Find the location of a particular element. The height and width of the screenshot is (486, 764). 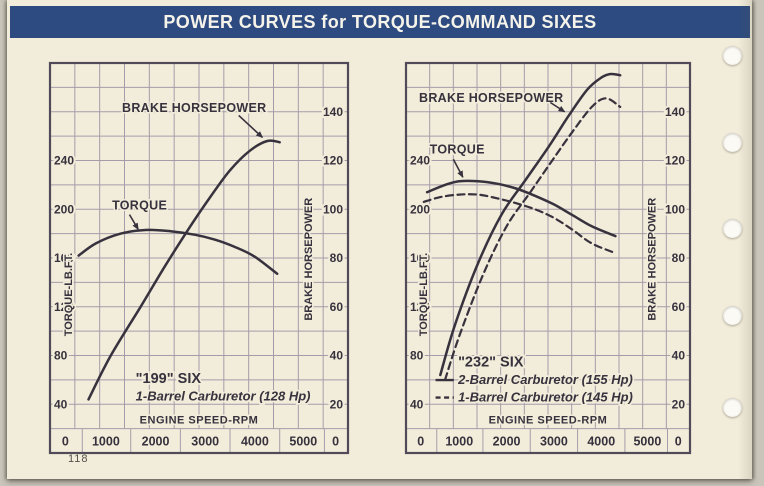

curve-brake-horsepower is located at coordinates (184, 270).